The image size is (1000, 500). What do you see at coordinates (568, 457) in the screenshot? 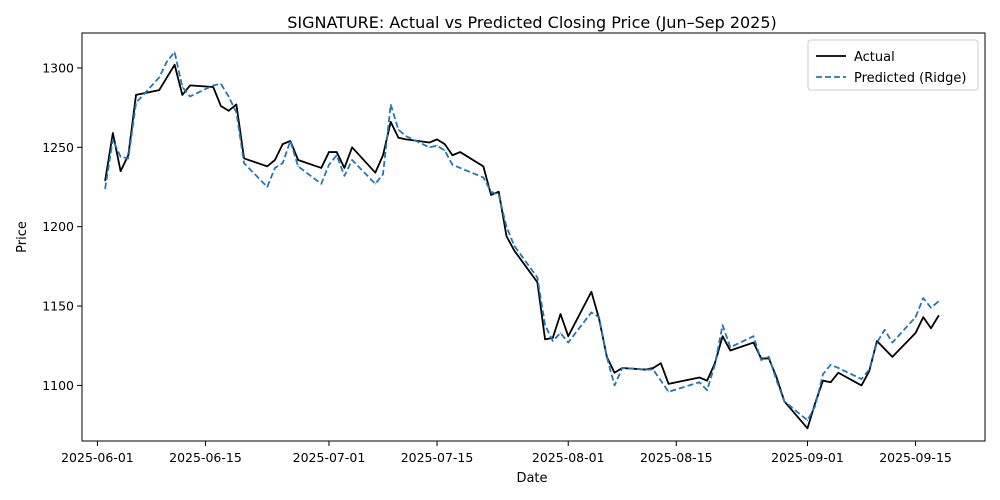
I see `x-tick-label: 2025-08-01` at bounding box center [568, 457].